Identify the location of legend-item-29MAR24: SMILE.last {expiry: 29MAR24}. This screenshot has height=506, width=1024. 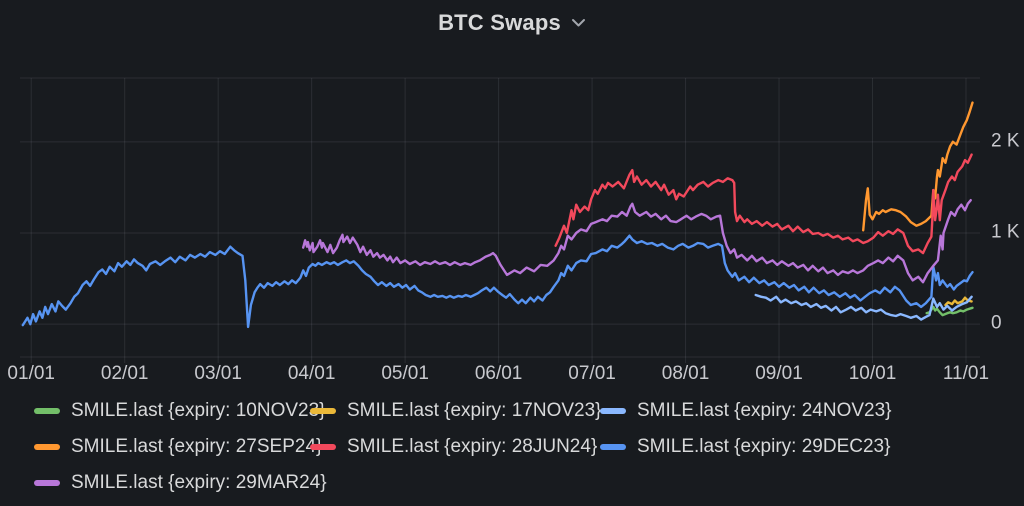
(180, 482).